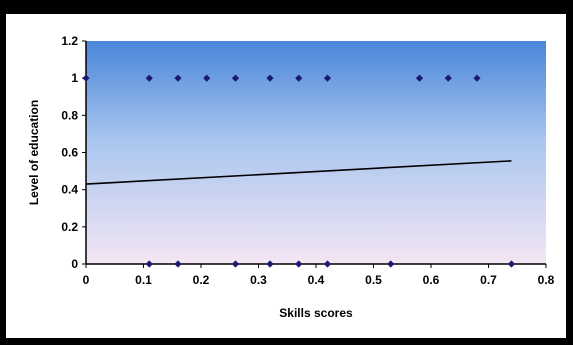  What do you see at coordinates (298, 172) in the screenshot?
I see `trendline` at bounding box center [298, 172].